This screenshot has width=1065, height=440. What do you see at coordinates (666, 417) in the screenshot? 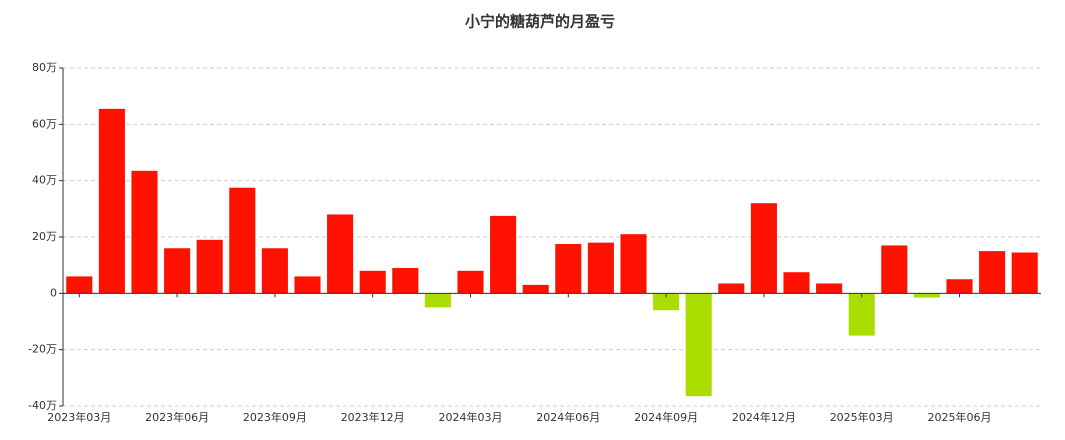
I see `x-tick-label: 2024年09月` at bounding box center [666, 417].